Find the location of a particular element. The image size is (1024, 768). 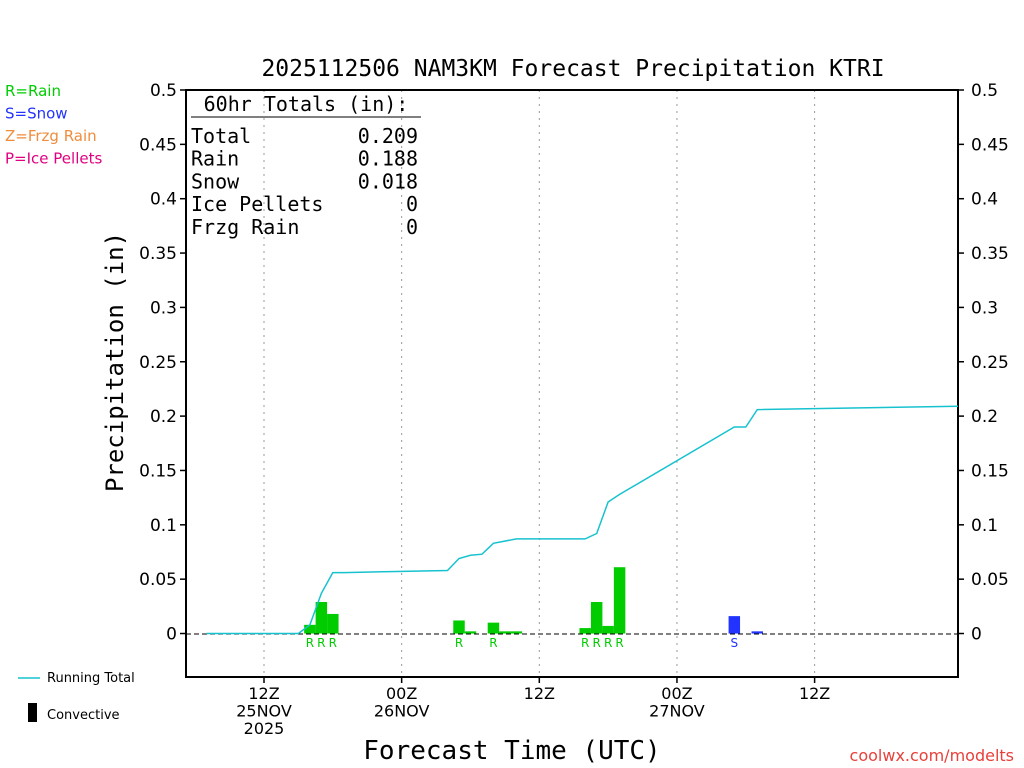

convective-legend-label: Convective is located at coordinates (83, 715).